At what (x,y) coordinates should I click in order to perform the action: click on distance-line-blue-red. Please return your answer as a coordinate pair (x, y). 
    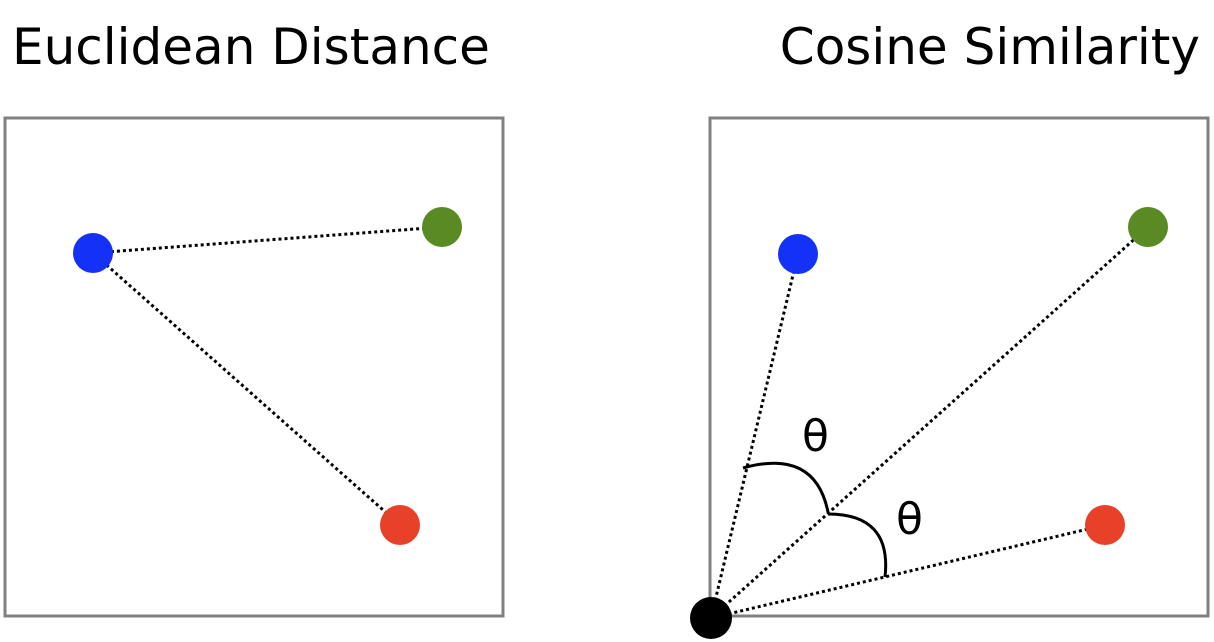
    Looking at the image, I should click on (246, 389).